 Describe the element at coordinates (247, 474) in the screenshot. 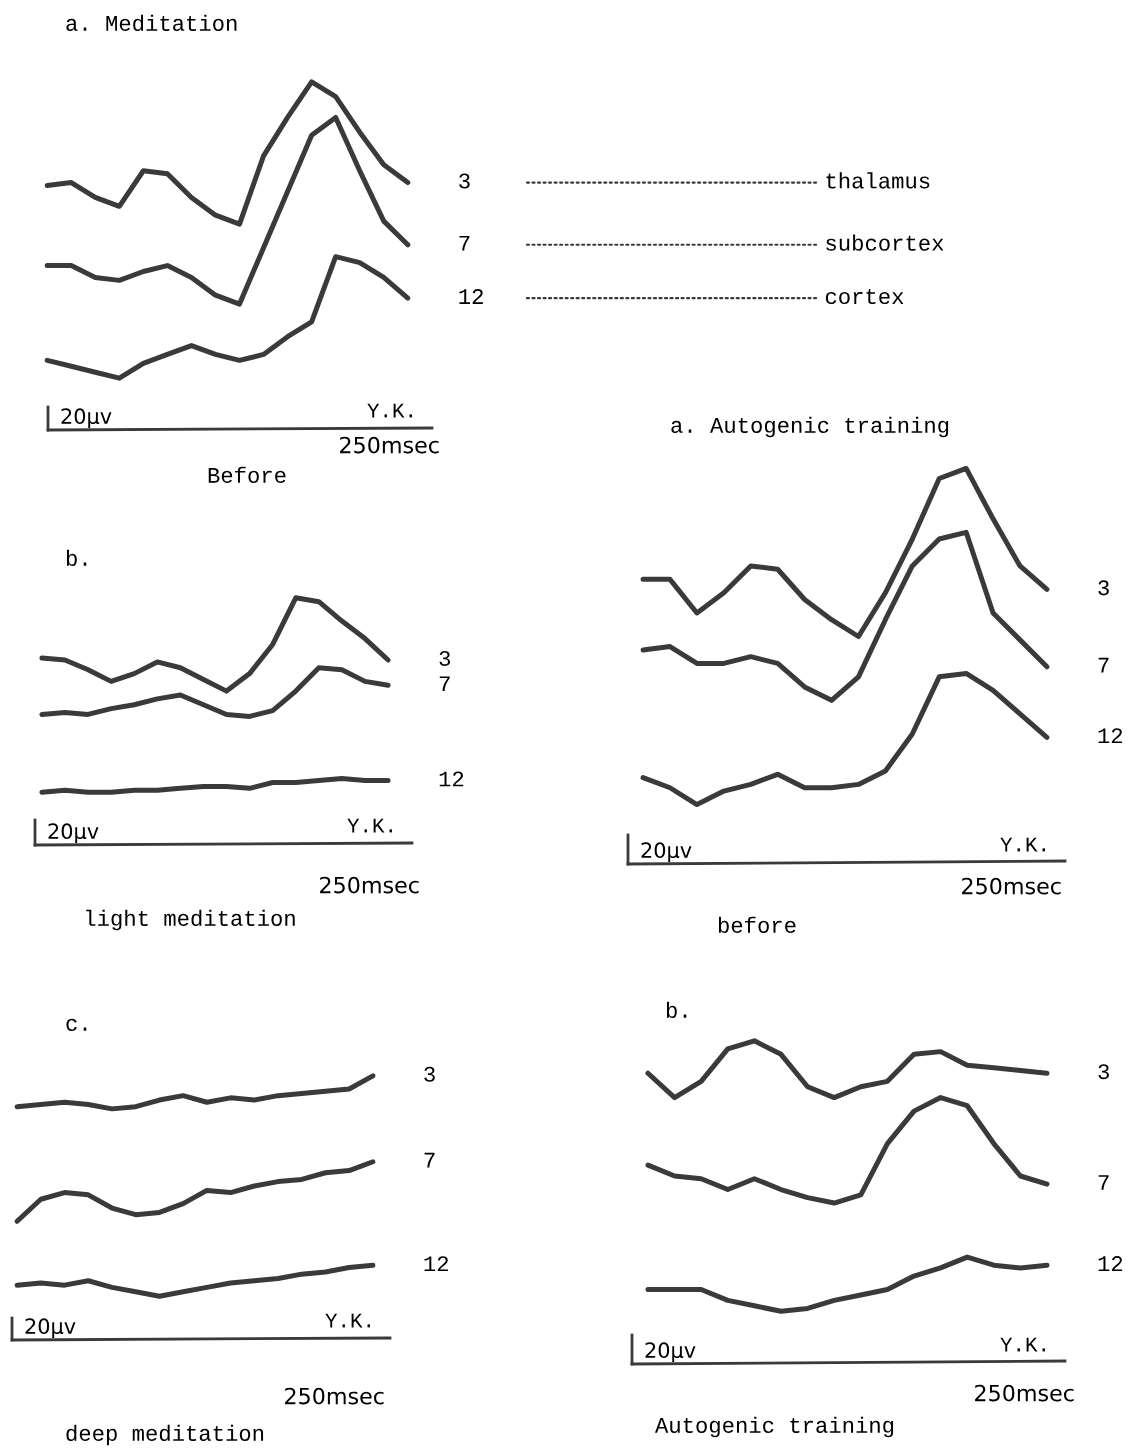

I see `text: Before` at that location.